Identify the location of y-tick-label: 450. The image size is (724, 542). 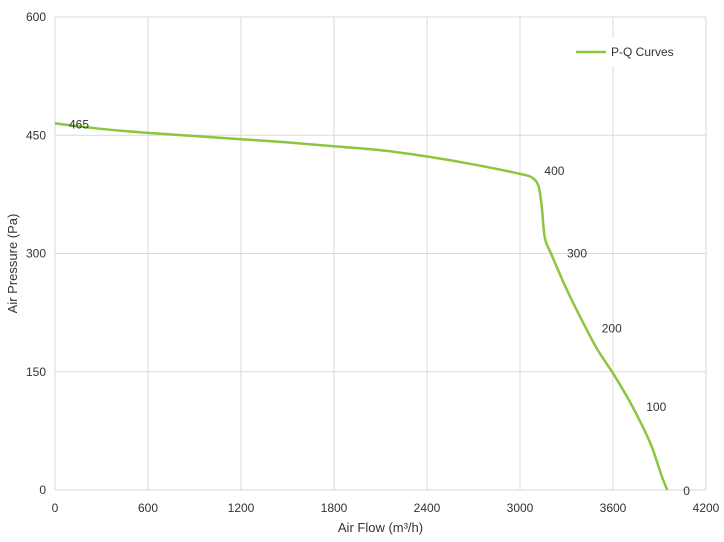
(36, 135).